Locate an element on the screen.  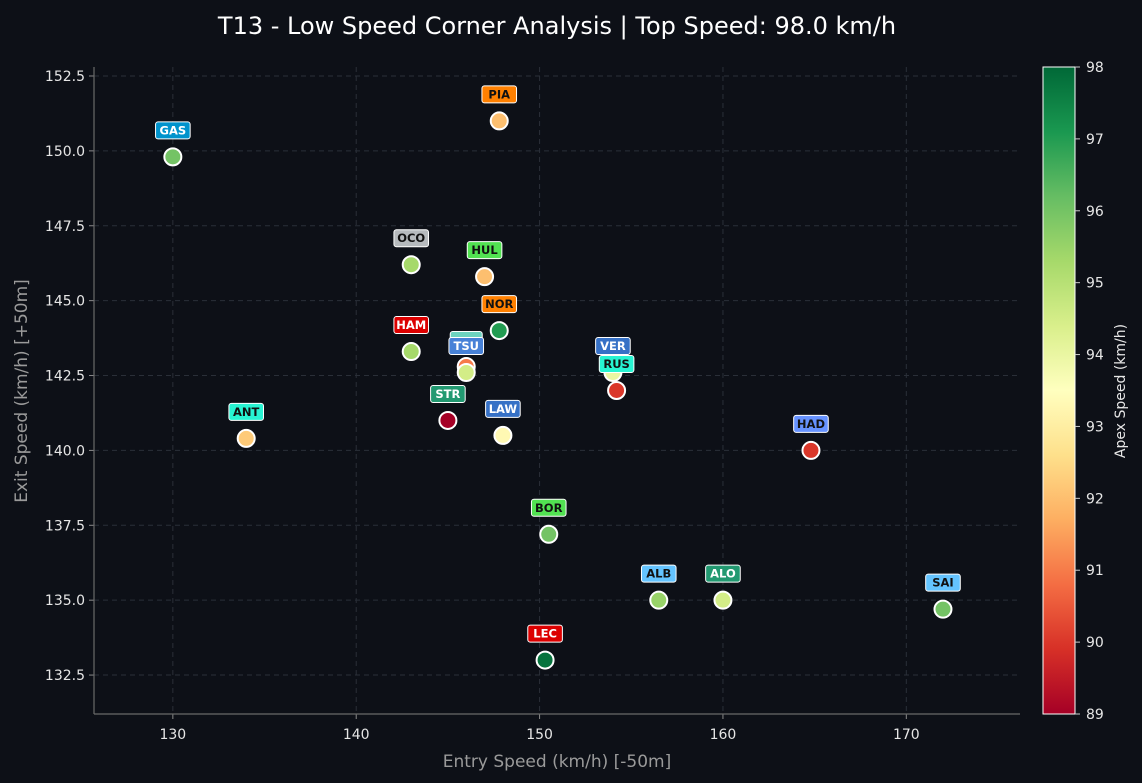
point-label: ANT is located at coordinates (246, 411).